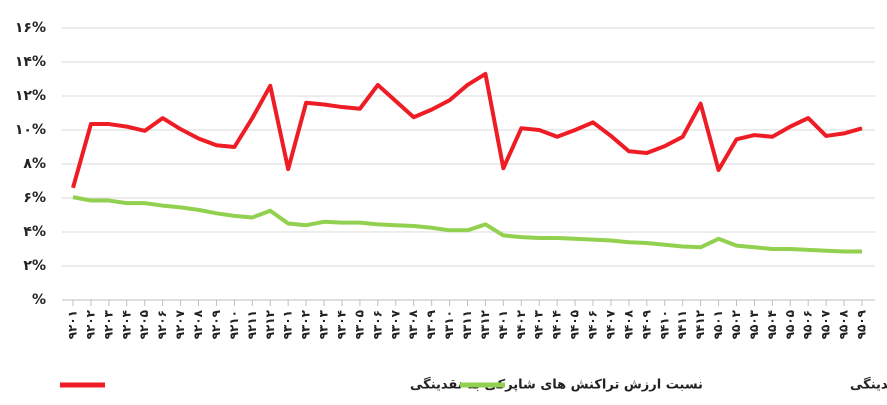 The image size is (887, 405). Describe the element at coordinates (521, 324) in the screenshot. I see `x-tick-label: ۹۴۰۲` at that location.